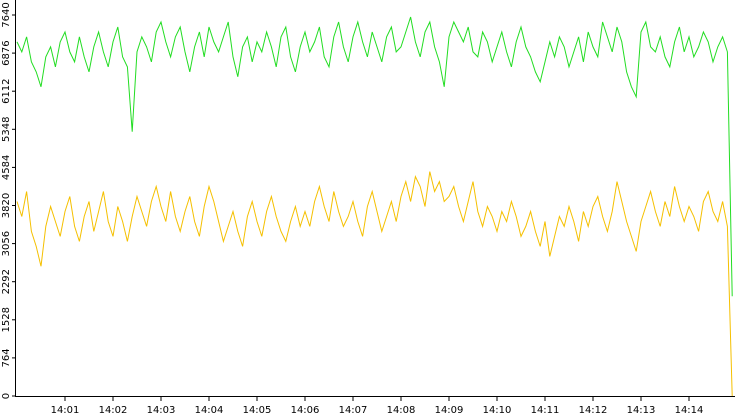 The image size is (735, 415). I want to click on x-tick-label: 14:13, so click(641, 410).